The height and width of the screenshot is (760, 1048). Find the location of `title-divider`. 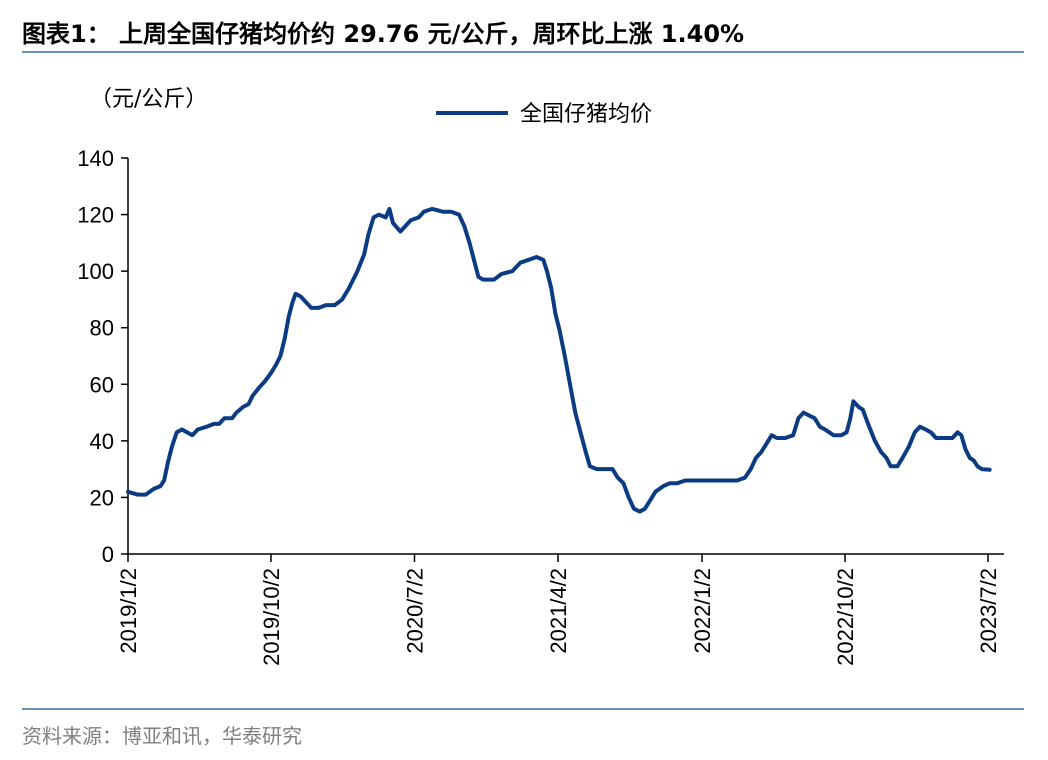

title-divider is located at coordinates (523, 52).